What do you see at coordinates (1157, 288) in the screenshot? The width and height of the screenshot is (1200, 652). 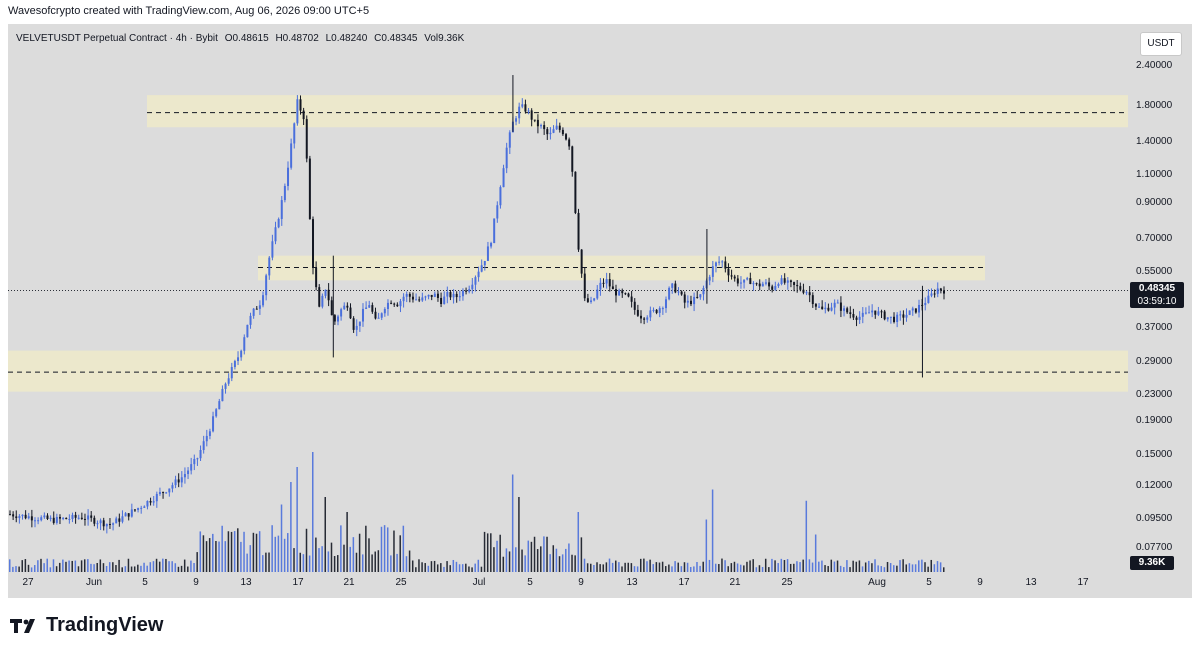 I see `last-price-value: 0.48345` at bounding box center [1157, 288].